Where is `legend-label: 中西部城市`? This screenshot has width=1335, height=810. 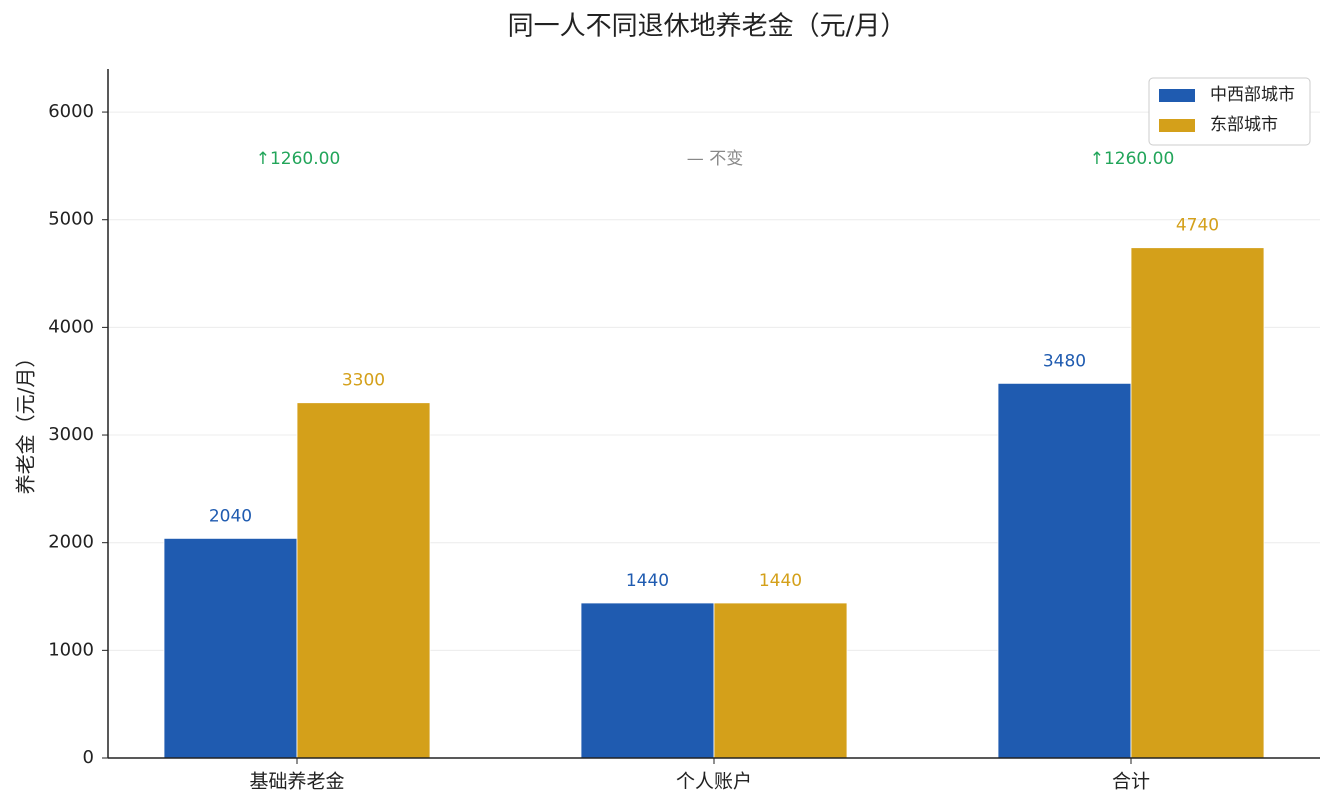 legend-label: 中西部城市 is located at coordinates (1252, 95).